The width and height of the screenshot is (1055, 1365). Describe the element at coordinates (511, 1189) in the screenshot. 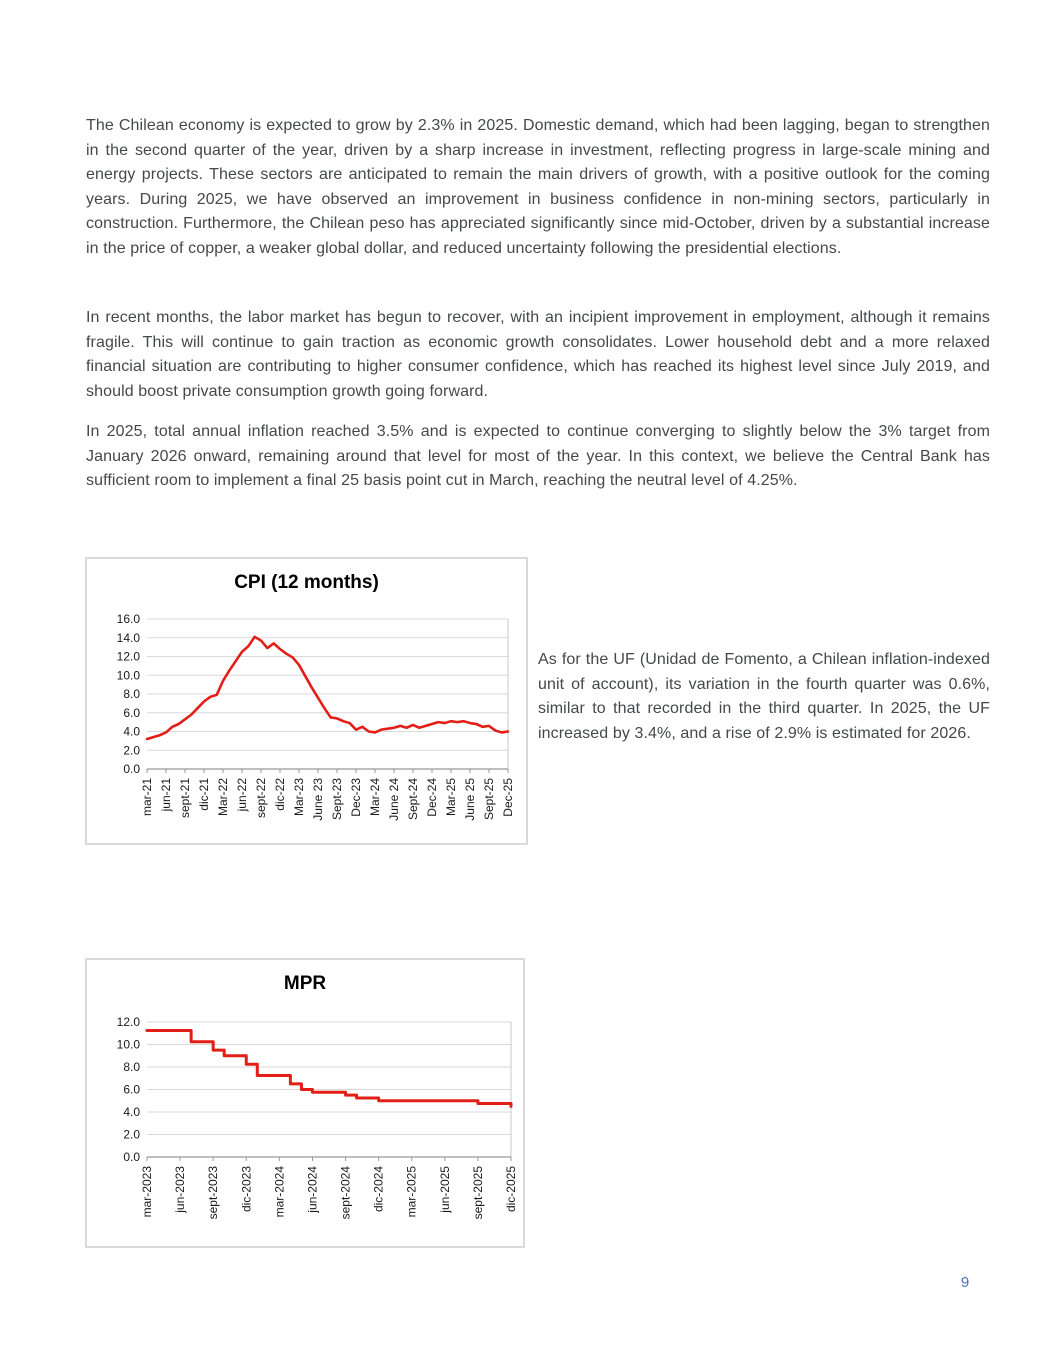

I see `svg-text: dic-2025` at that location.